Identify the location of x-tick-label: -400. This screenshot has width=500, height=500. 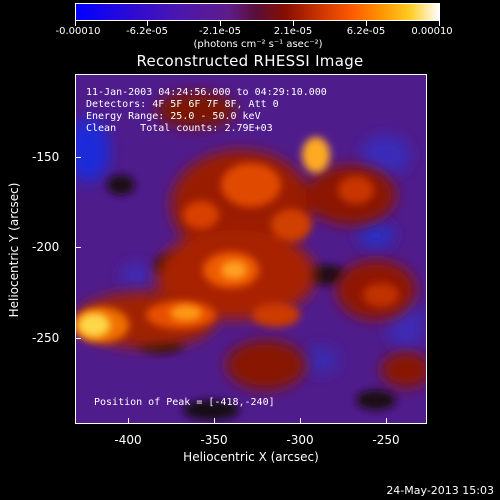
(128, 440).